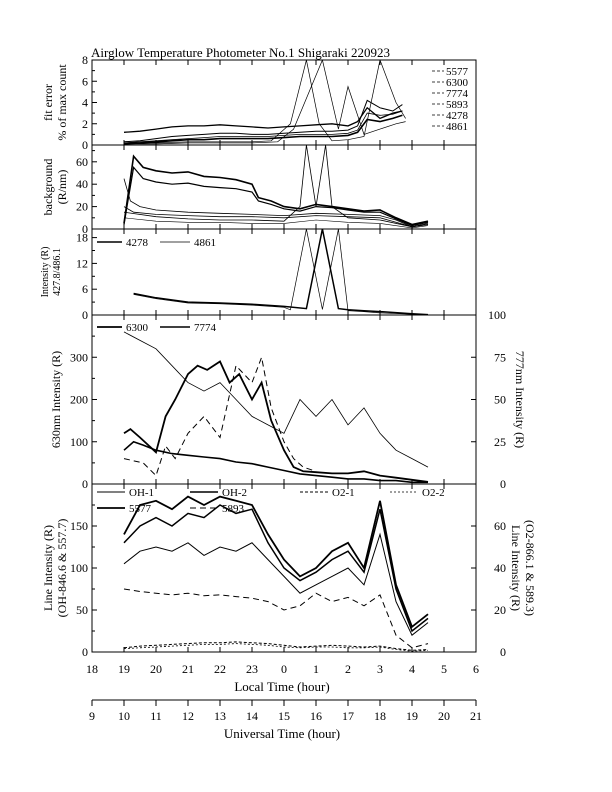 This screenshot has height=792, width=612. Describe the element at coordinates (457, 94) in the screenshot. I see `legend-label: 7774` at that location.